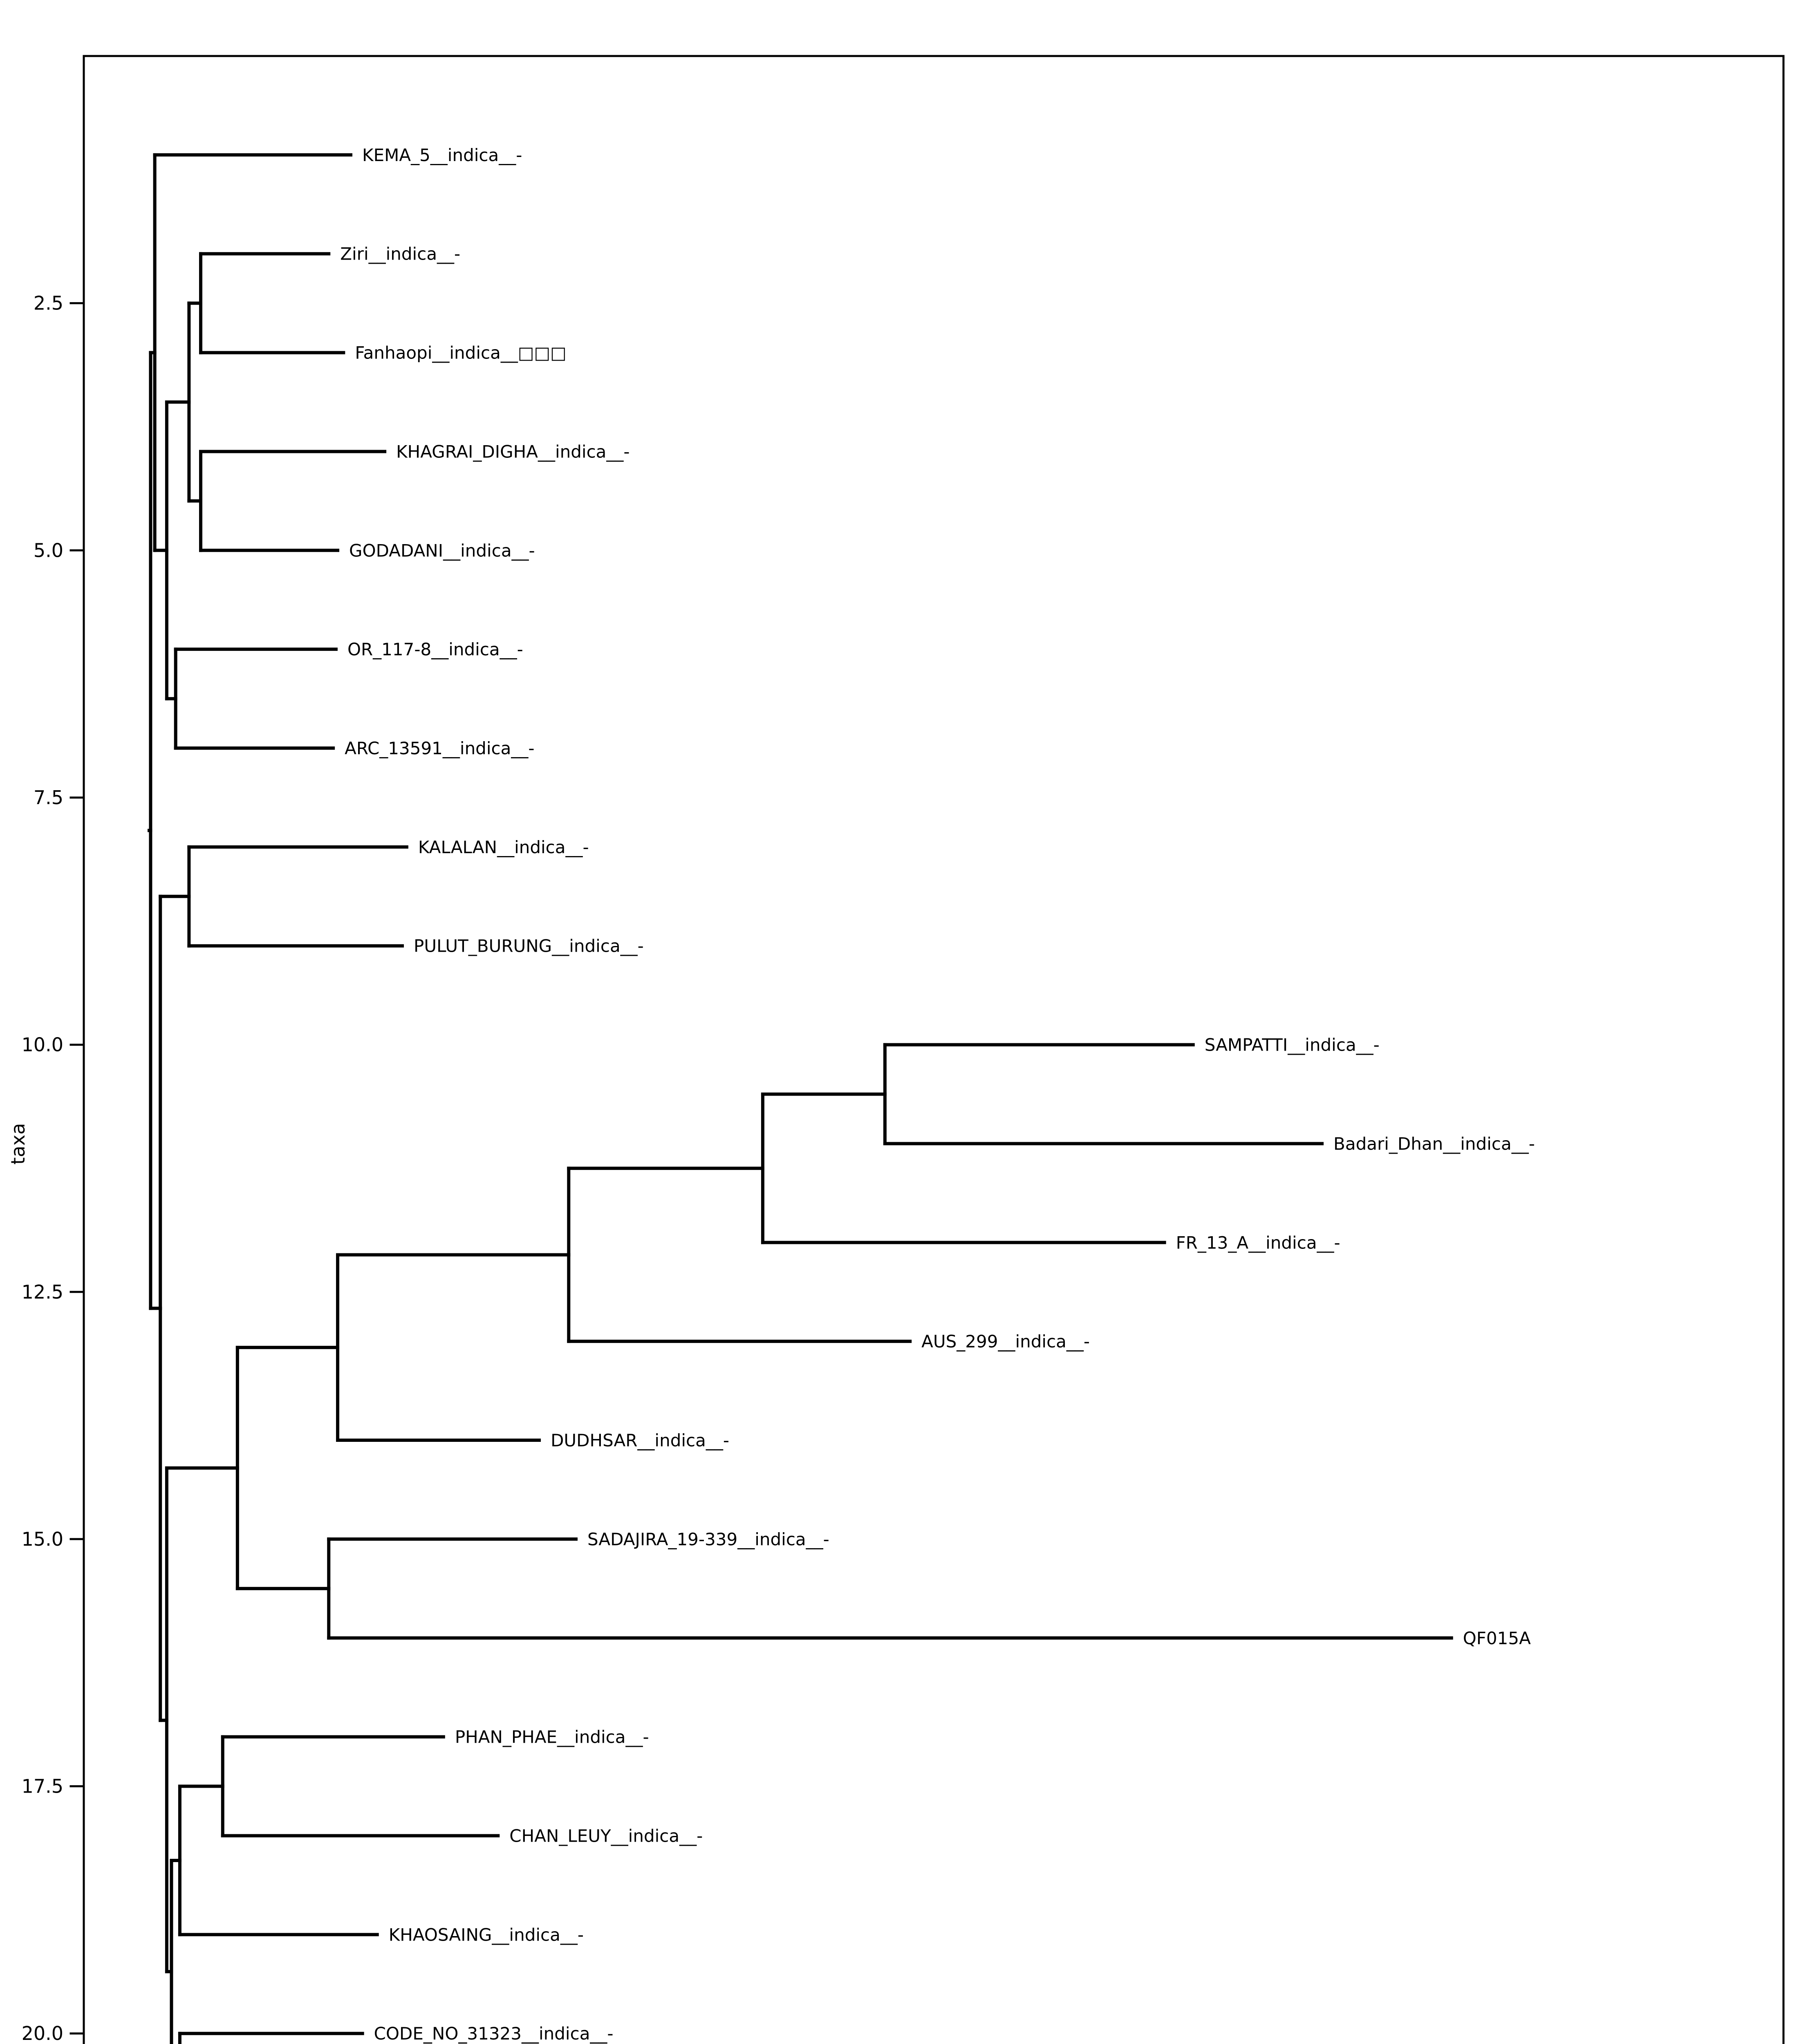 Image resolution: width=1808 pixels, height=2044 pixels. I want to click on leaf-label-12: FR_13_A__indica__-, so click(1258, 1243).